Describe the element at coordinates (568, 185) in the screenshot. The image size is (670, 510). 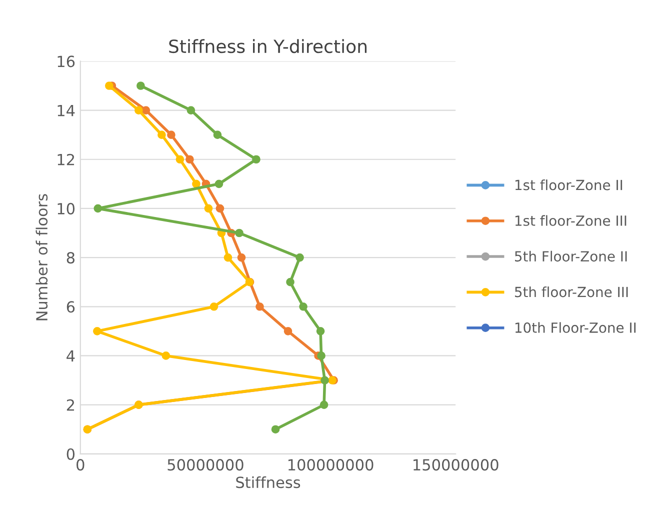
I see `legend-label: 1st floor-Zone II` at that location.